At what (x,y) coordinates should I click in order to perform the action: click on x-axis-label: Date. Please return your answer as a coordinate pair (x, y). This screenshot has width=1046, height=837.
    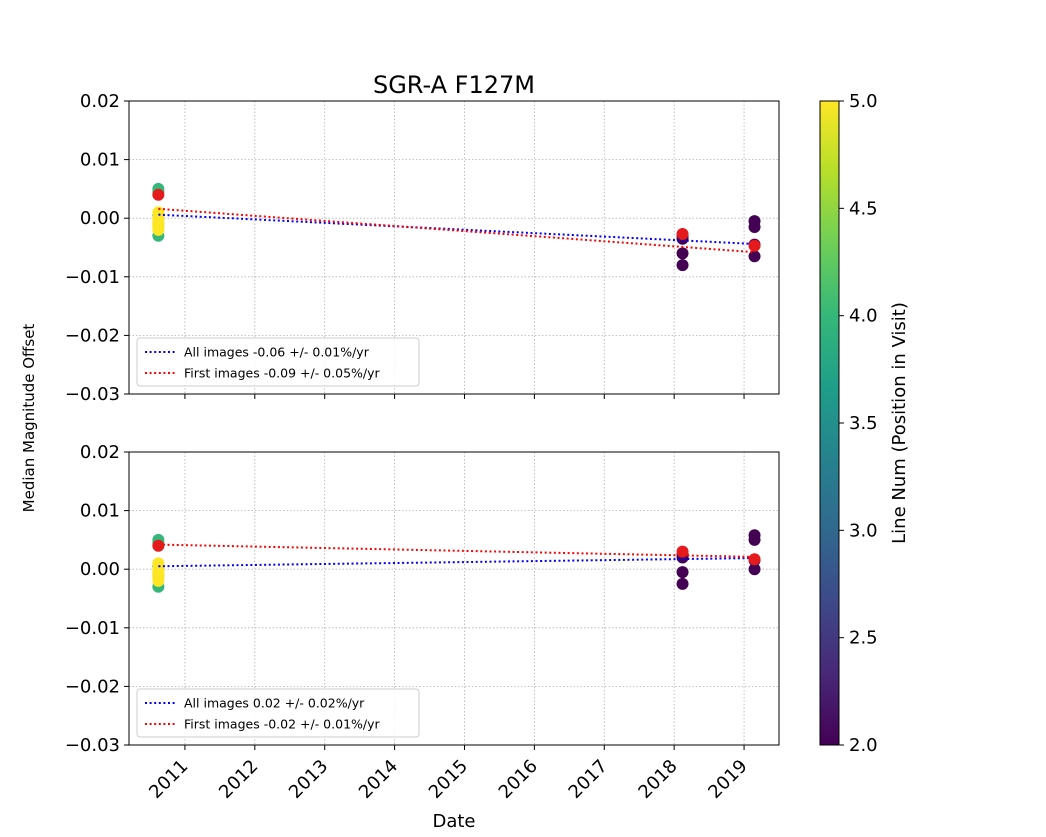
    Looking at the image, I should click on (453, 821).